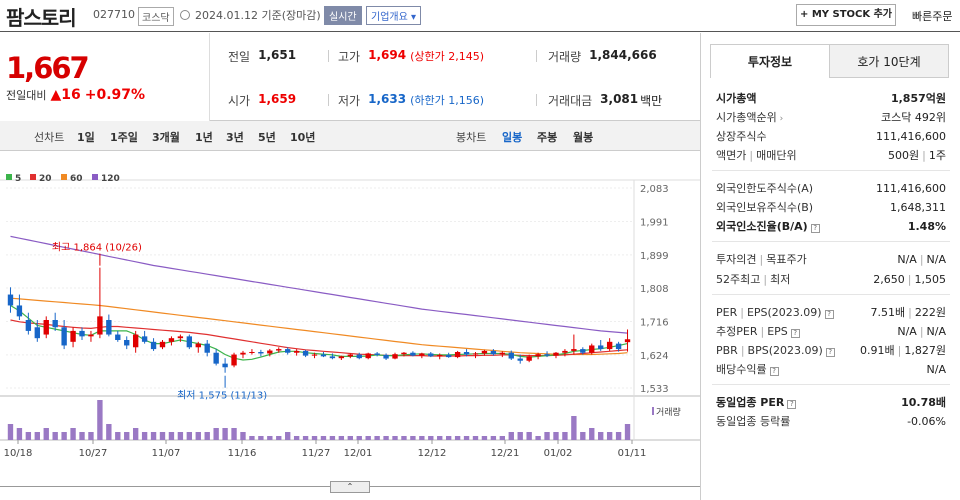 The width and height of the screenshot is (960, 500). Describe the element at coordinates (76, 179) in the screenshot. I see `ma-legend-label: 60` at that location.